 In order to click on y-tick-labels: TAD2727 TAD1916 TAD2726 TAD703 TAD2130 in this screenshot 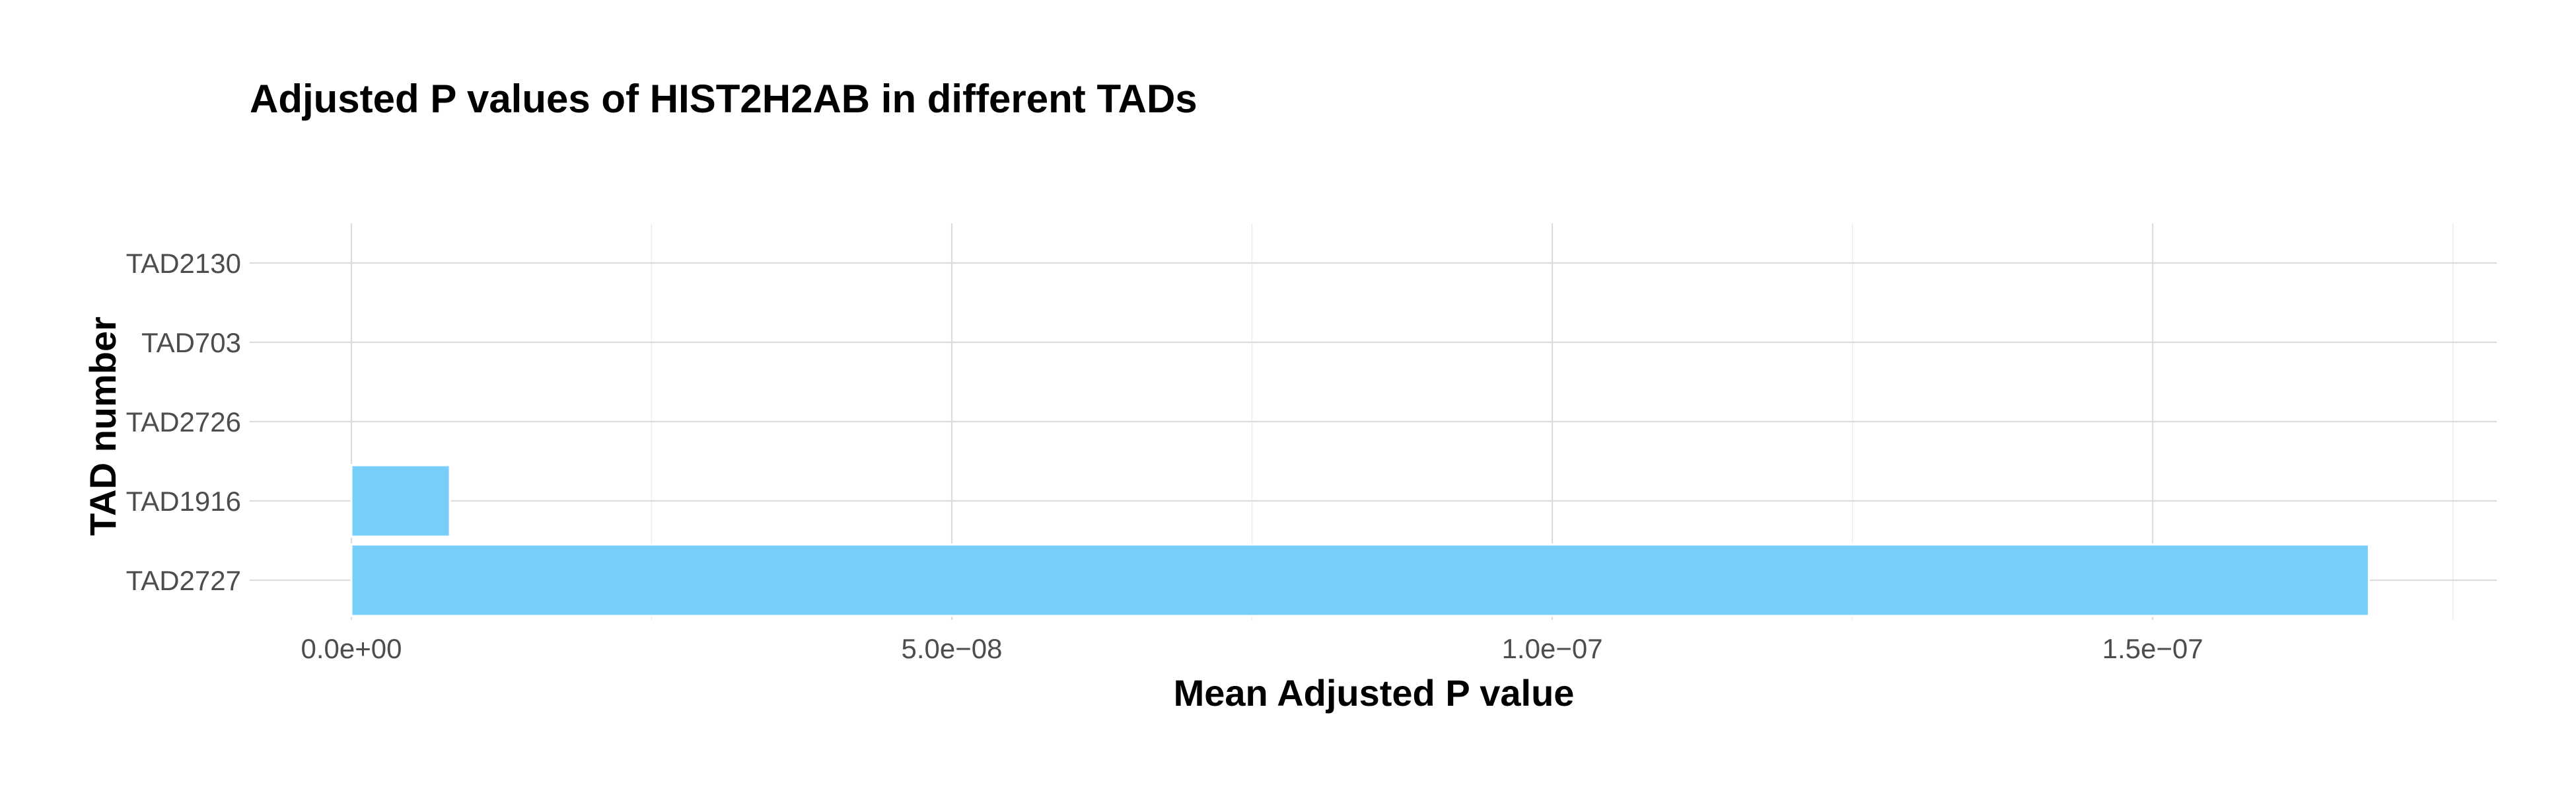, I will do `click(184, 422)`.